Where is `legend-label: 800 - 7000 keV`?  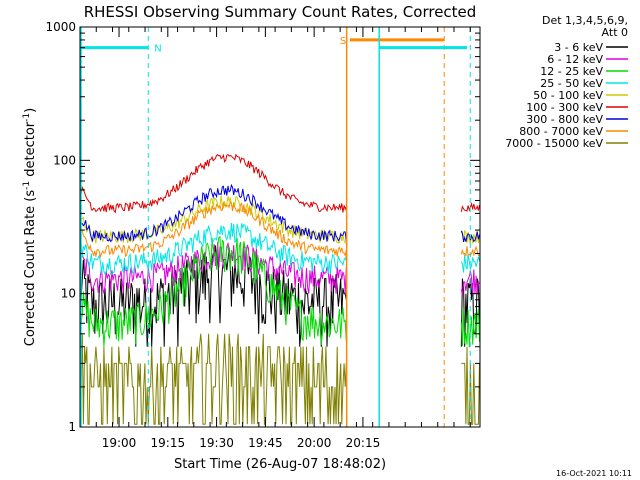 legend-label: 800 - 7000 keV is located at coordinates (561, 131).